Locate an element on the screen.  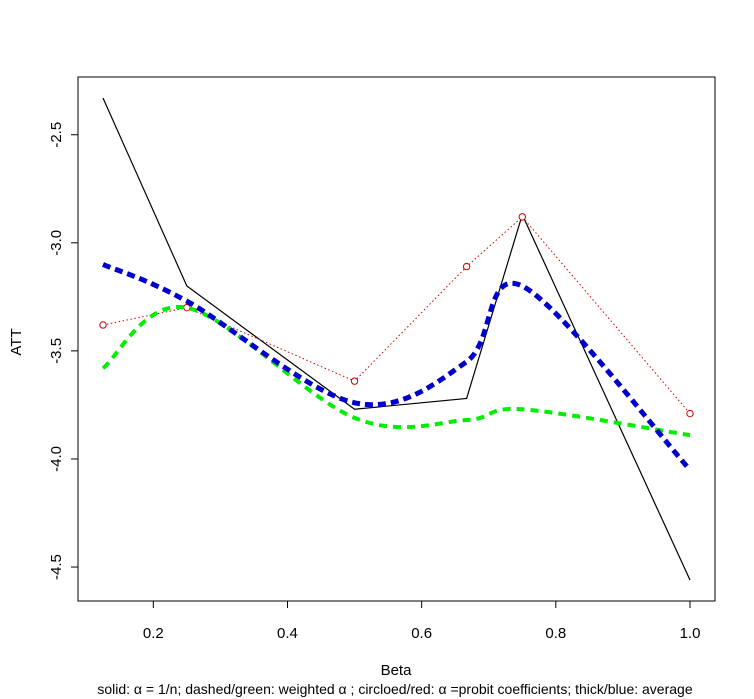
y-axis-title: ATT is located at coordinates (16, 341).